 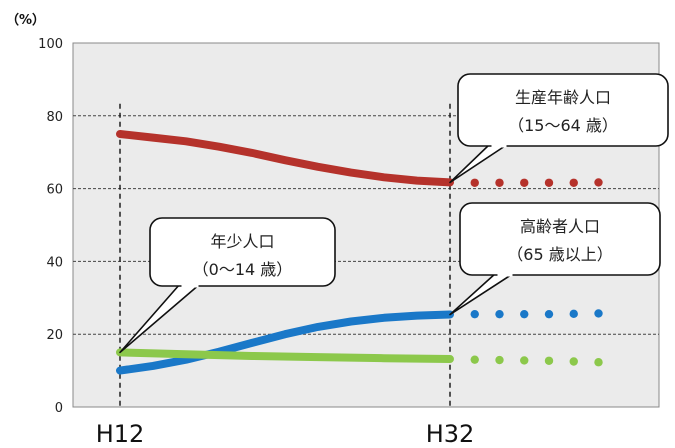 What do you see at coordinates (560, 226) in the screenshot?
I see `callout-label: 高齢者人口` at bounding box center [560, 226].